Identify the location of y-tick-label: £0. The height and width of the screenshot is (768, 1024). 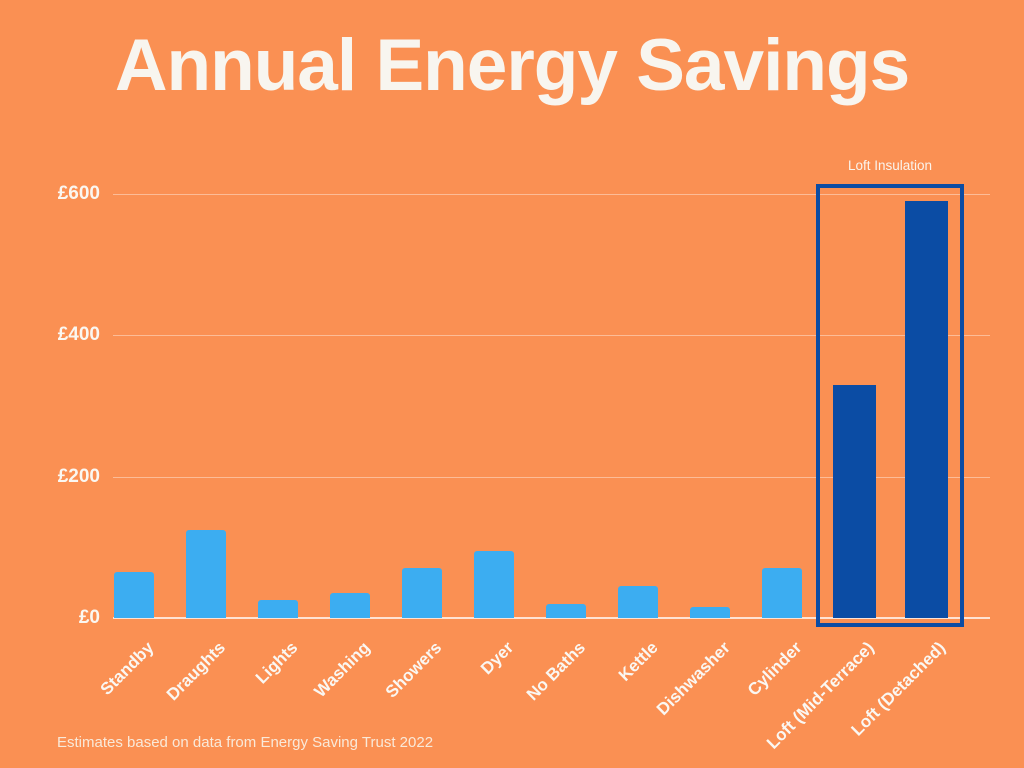
(89, 617).